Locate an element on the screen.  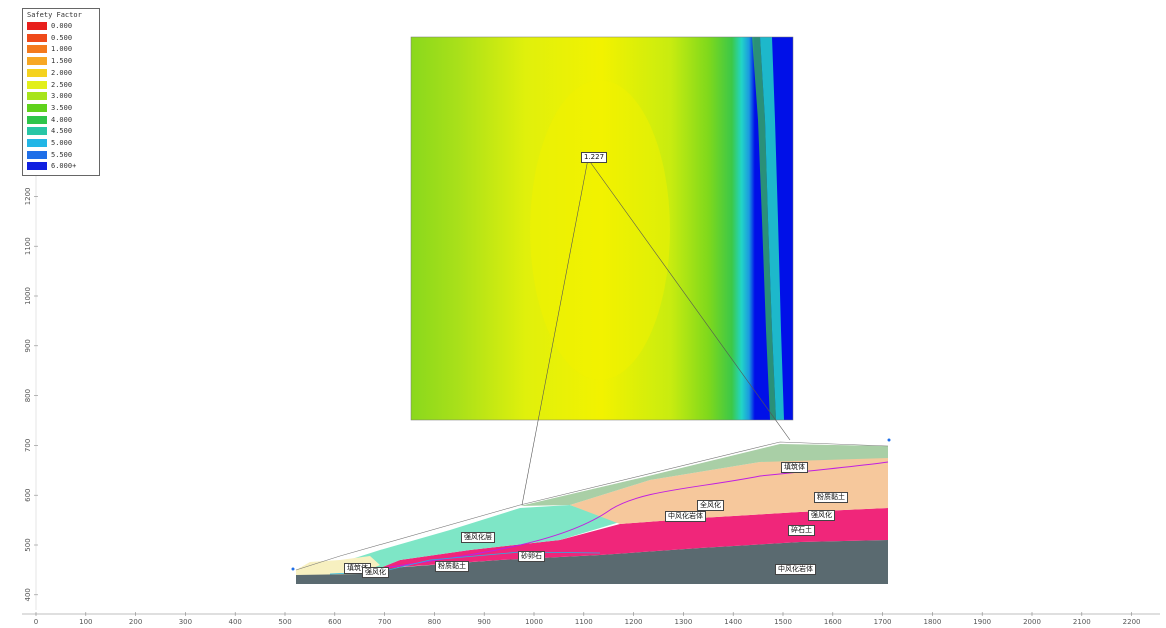
legend-value: 6.000+ is located at coordinates (64, 166).